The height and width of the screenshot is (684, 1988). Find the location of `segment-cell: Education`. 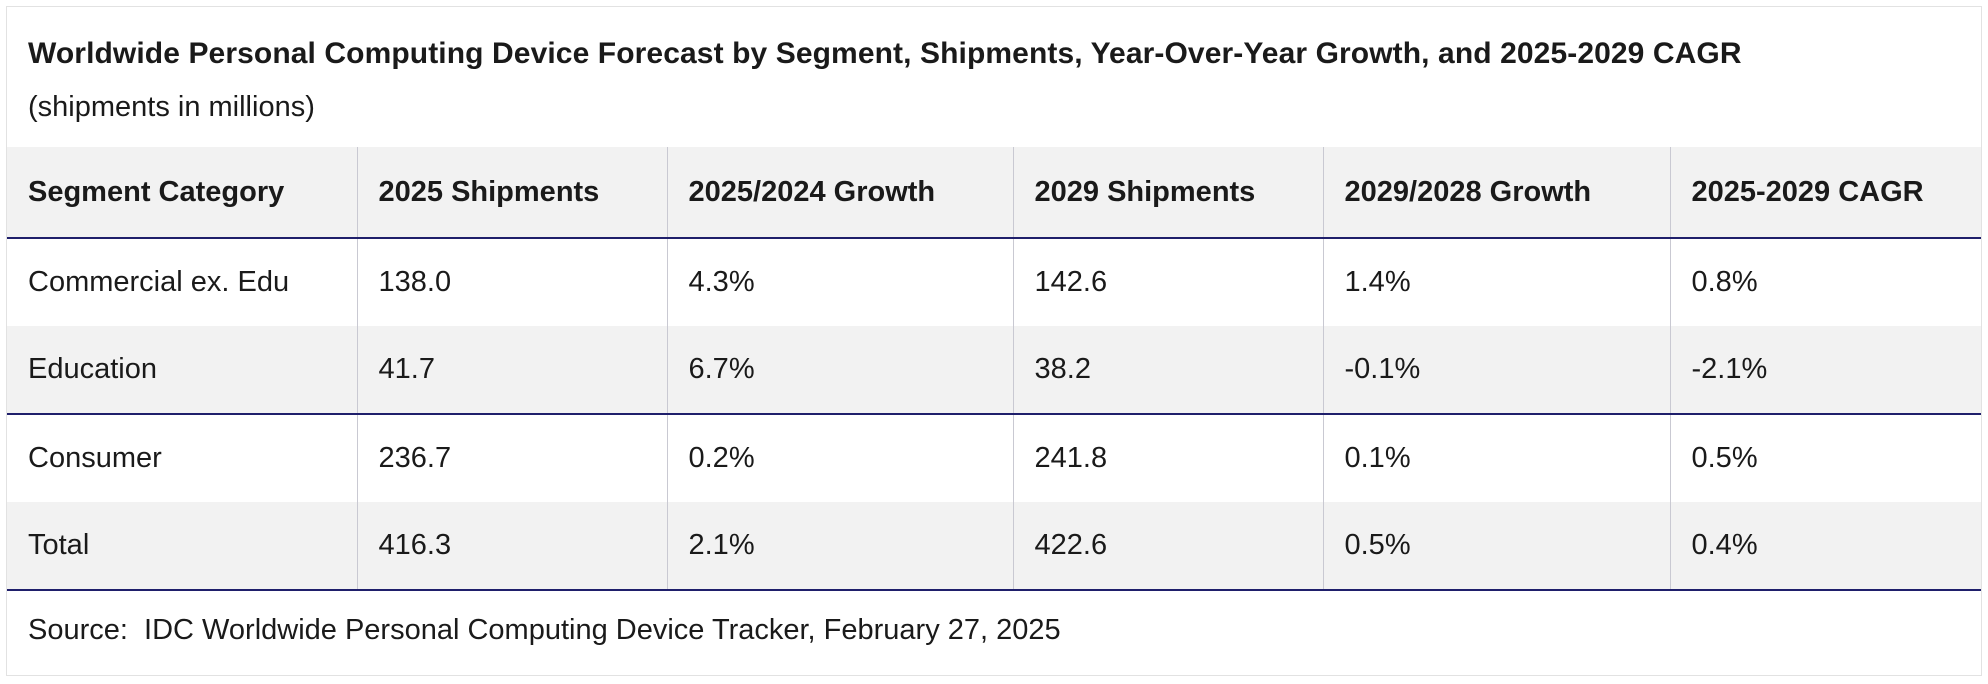

segment-cell: Education is located at coordinates (182, 370).